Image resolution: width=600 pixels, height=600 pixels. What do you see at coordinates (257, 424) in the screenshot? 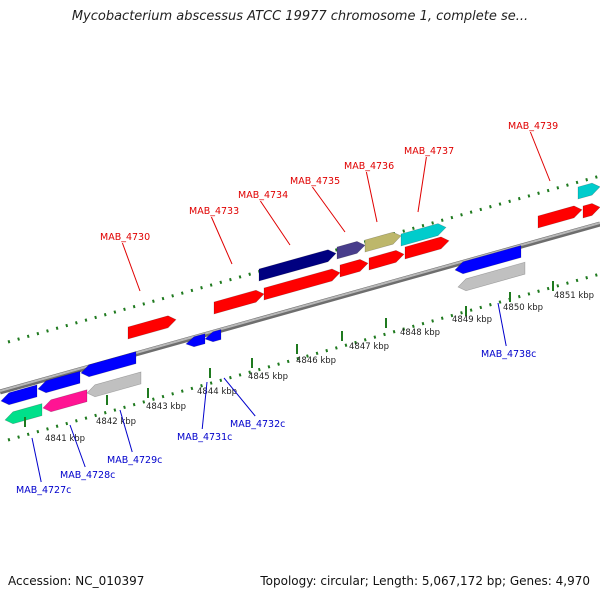
I see `gene-label-mab_4732c: MAB_4732c` at bounding box center [257, 424].